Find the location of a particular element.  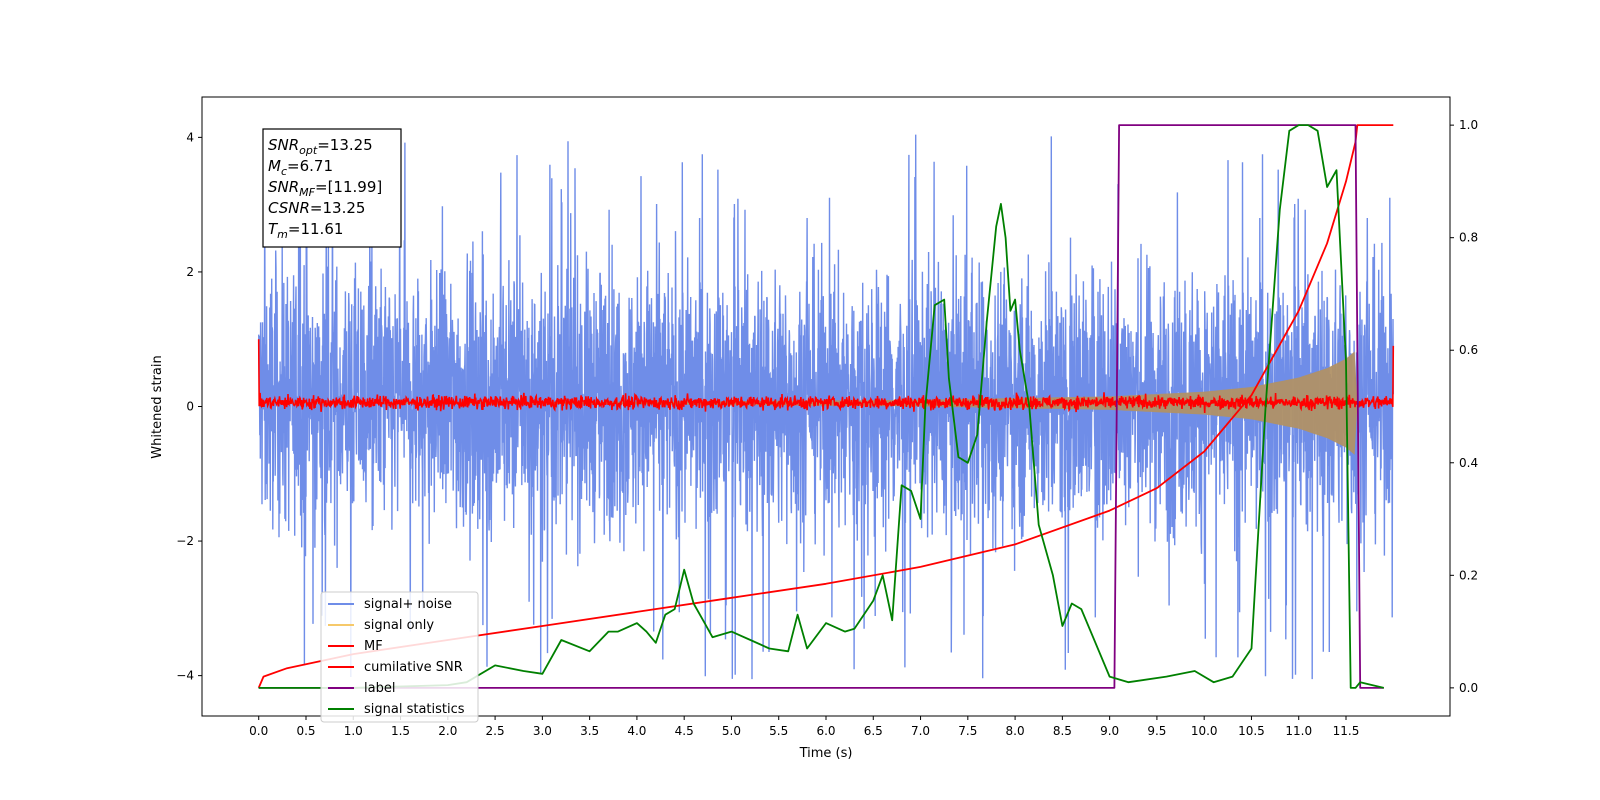

x-tick-label: 2.5 is located at coordinates (495, 731).